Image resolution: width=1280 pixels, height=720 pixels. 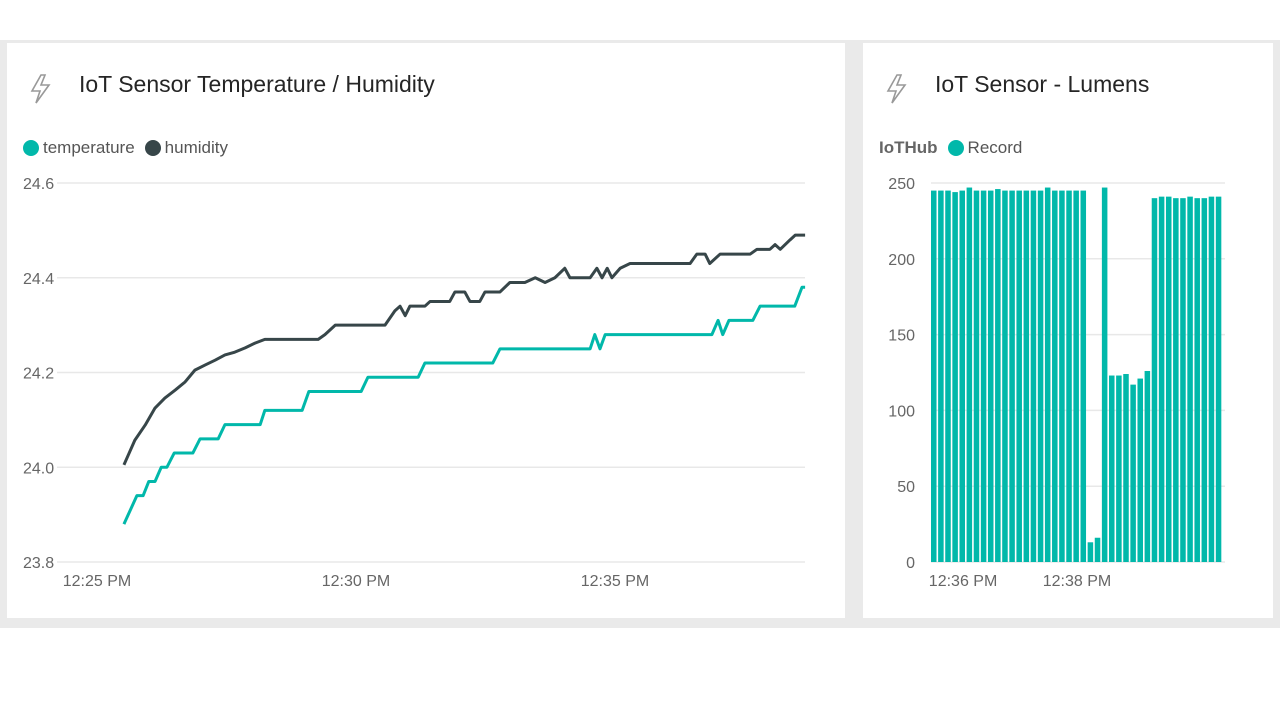 I want to click on y-tick-label: 24.4, so click(x=38, y=279).